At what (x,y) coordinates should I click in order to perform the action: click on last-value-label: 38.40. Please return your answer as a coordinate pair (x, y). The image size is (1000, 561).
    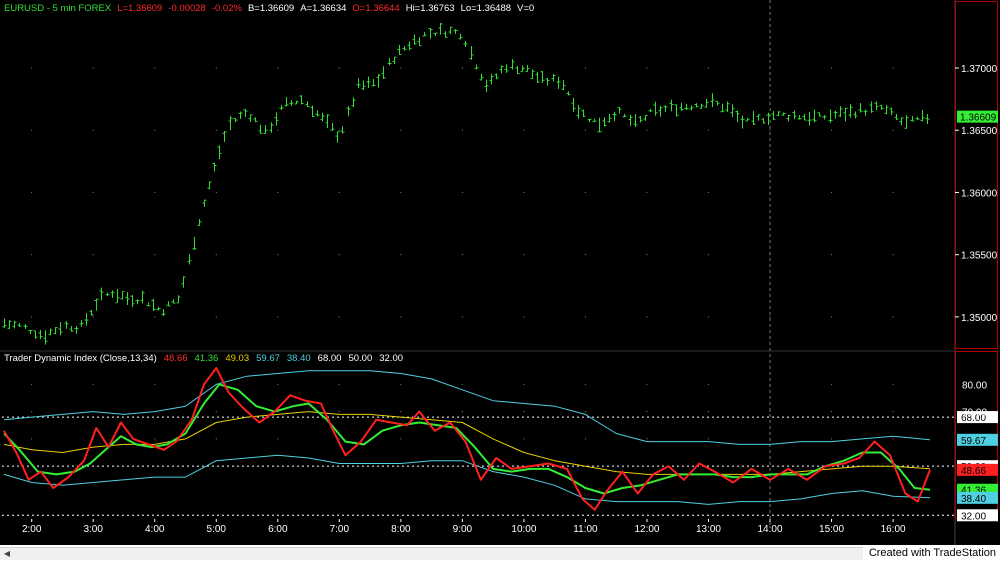
    Looking at the image, I should click on (973, 499).